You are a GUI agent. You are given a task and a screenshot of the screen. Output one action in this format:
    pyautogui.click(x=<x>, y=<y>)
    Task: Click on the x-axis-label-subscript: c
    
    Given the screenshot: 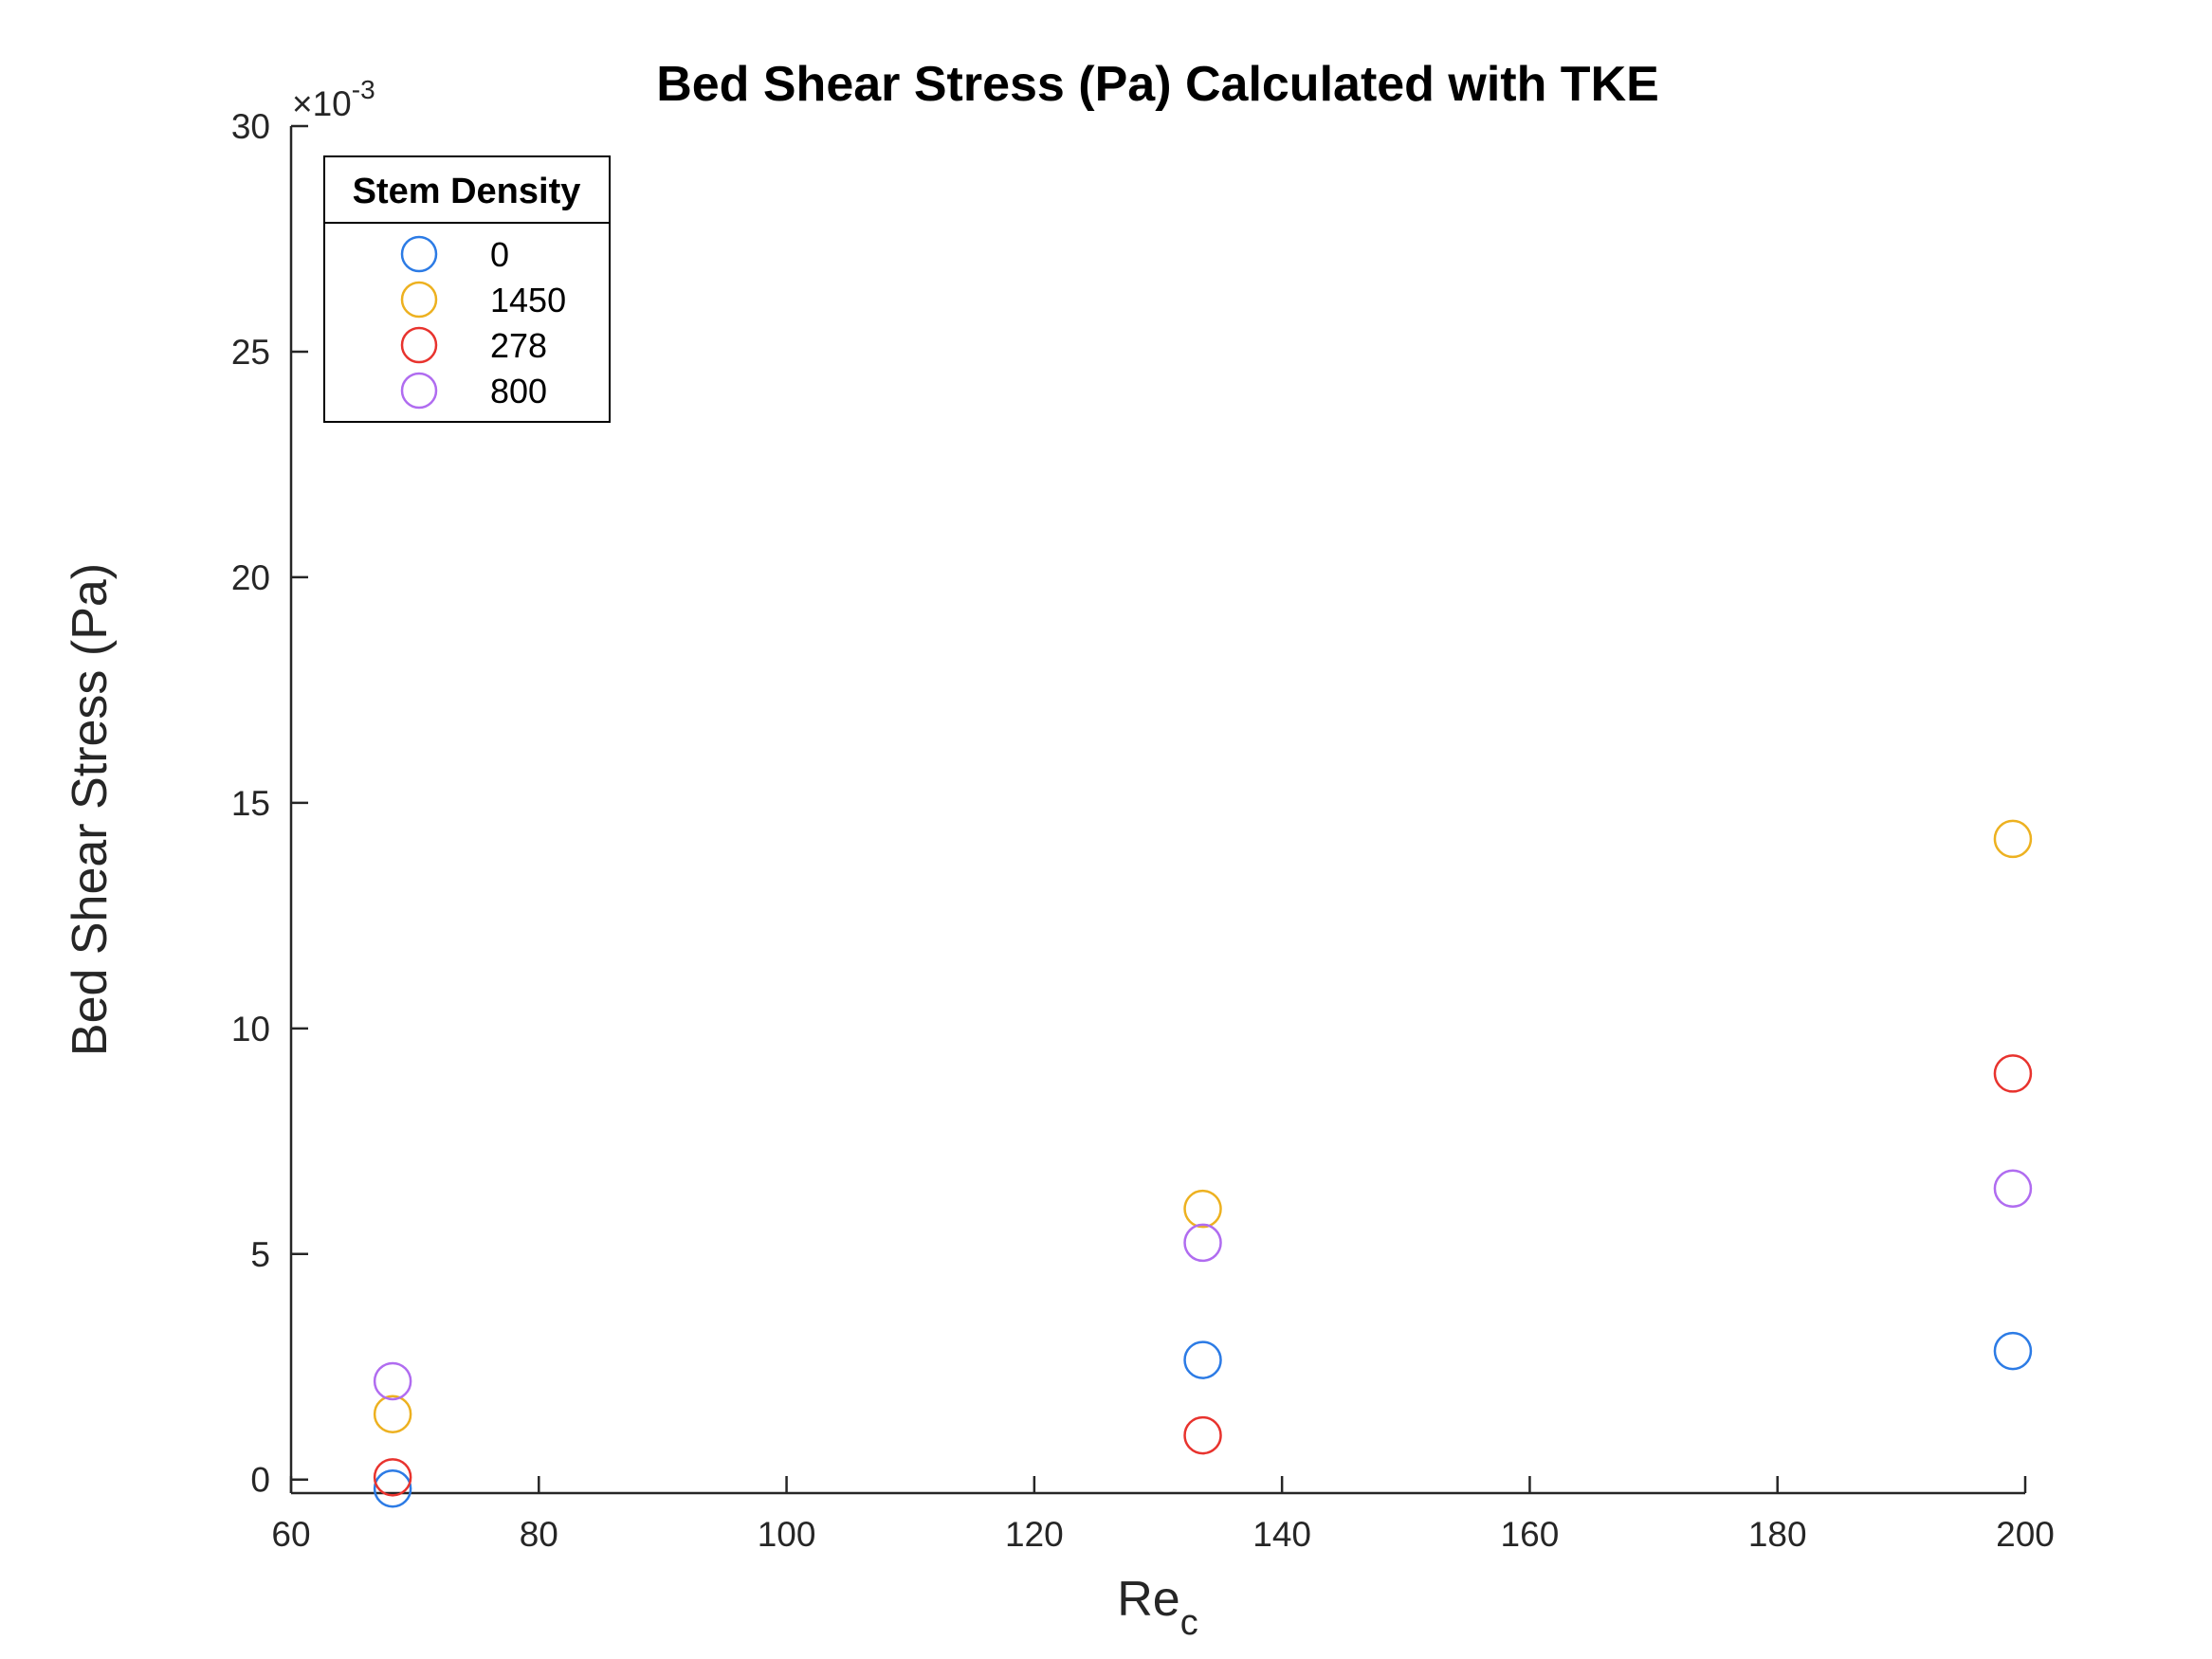 What is the action you would take?
    pyautogui.click(x=1189, y=1623)
    